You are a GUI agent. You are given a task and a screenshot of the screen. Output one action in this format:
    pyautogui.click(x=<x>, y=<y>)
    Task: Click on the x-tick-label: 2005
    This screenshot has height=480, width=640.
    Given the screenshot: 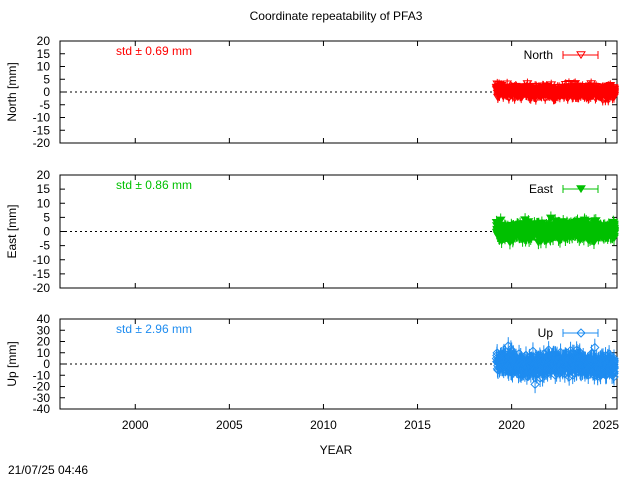 What is the action you would take?
    pyautogui.click(x=229, y=425)
    